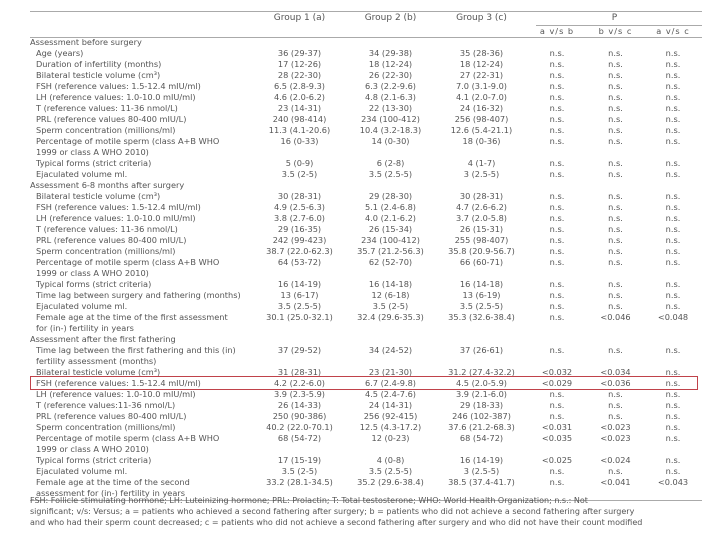 This screenshot has width=720, height=540. Describe the element at coordinates (481, 196) in the screenshot. I see `group-value-g3: 30 (28-31)` at that location.